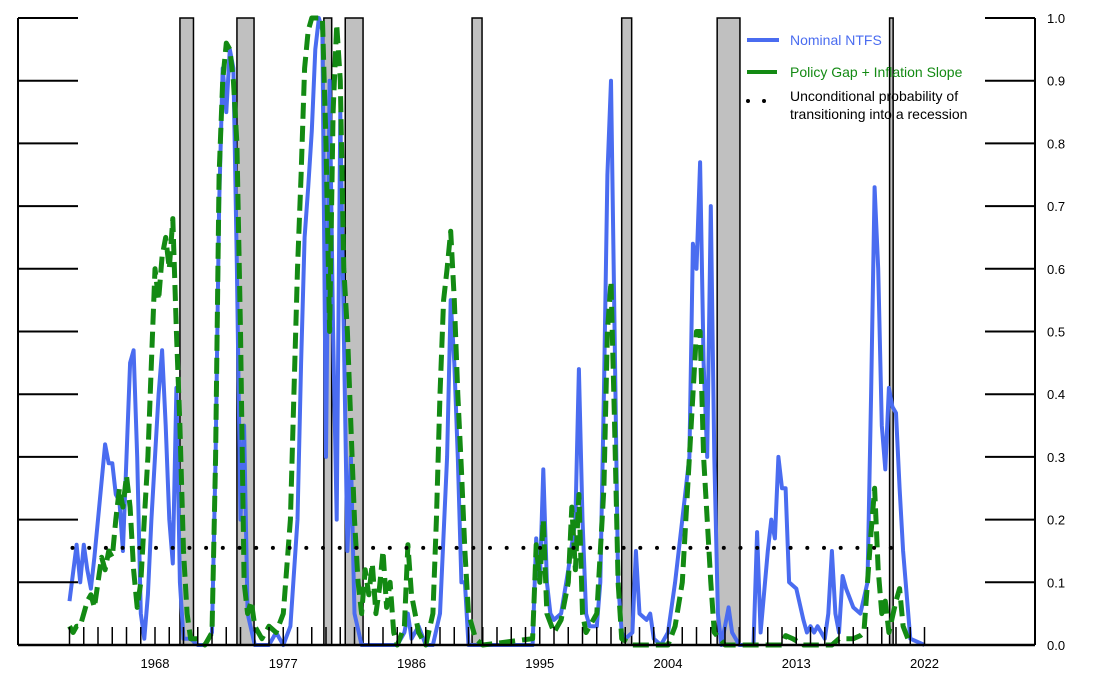 The image size is (1100, 677). I want to click on y-tick-label: 0.0, so click(1056, 645).